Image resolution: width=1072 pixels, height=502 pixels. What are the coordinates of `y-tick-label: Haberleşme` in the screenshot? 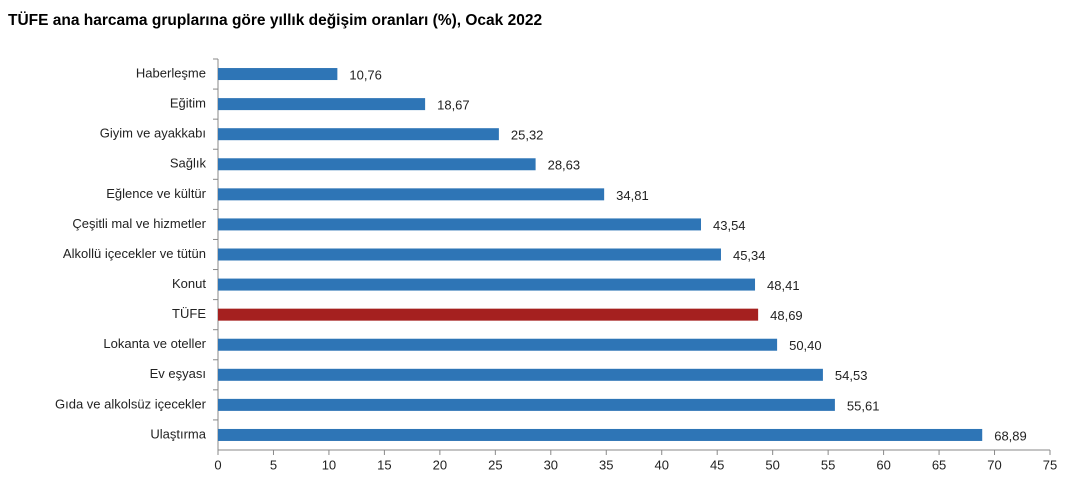 It's located at (171, 72).